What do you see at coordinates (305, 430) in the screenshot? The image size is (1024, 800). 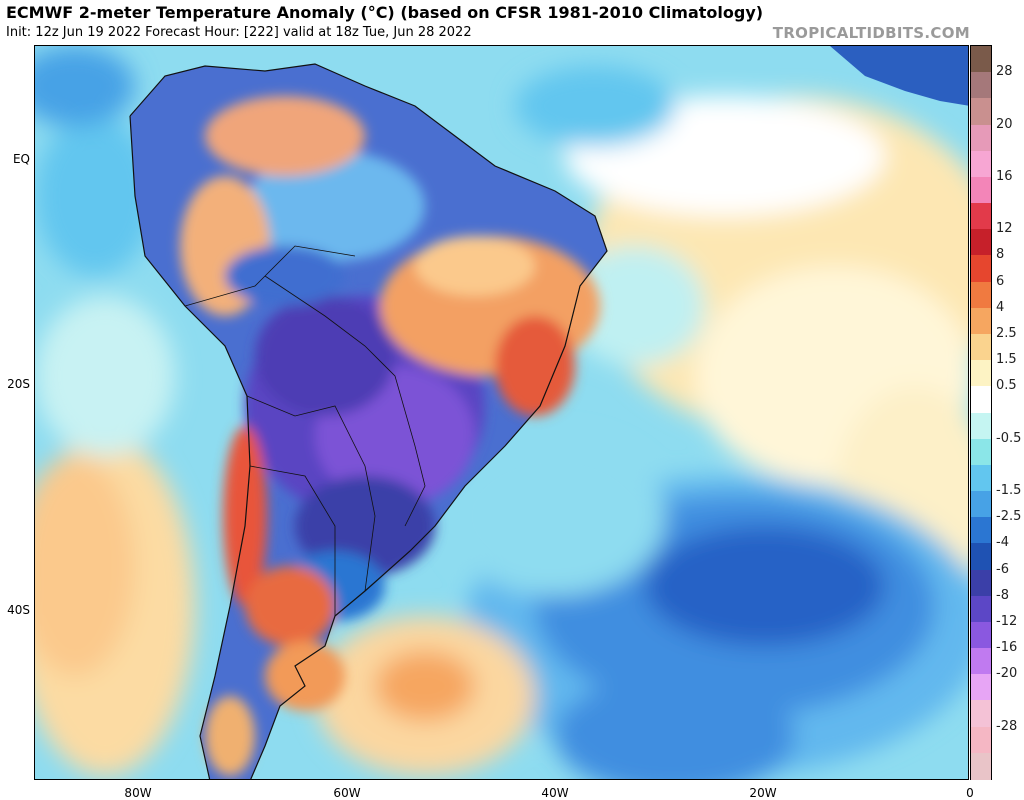 I see `country-borders` at bounding box center [305, 430].